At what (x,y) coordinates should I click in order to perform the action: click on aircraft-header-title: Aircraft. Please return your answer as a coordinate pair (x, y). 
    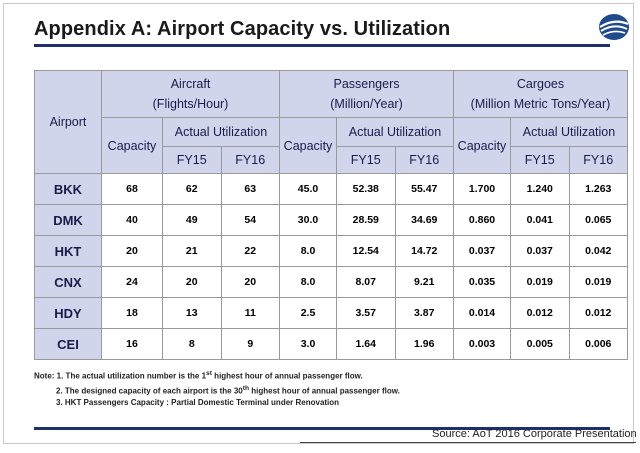
    Looking at the image, I should click on (190, 84).